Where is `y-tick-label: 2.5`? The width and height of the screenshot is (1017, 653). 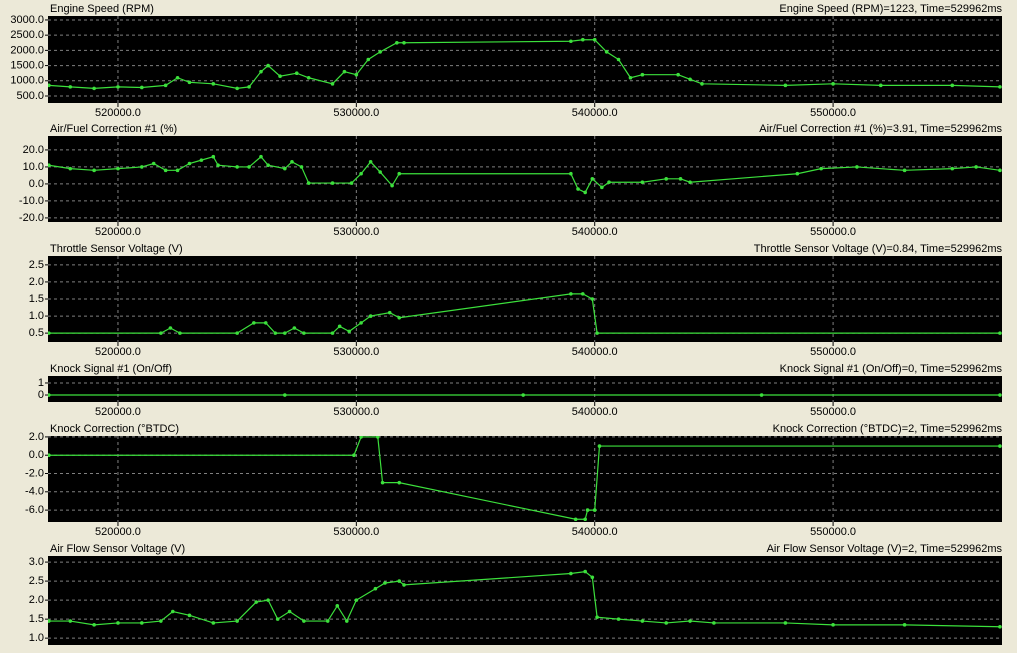
y-tick-label: 2.5 is located at coordinates (36, 581).